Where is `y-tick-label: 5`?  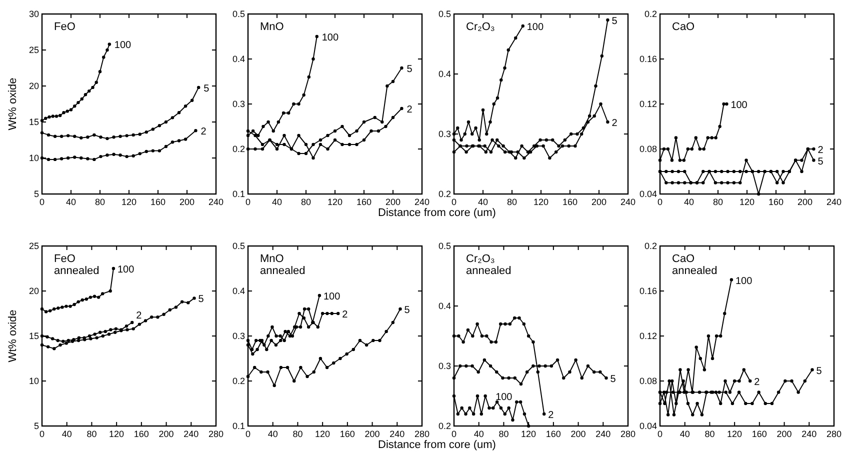
y-tick-label: 5 is located at coordinates (36, 194).